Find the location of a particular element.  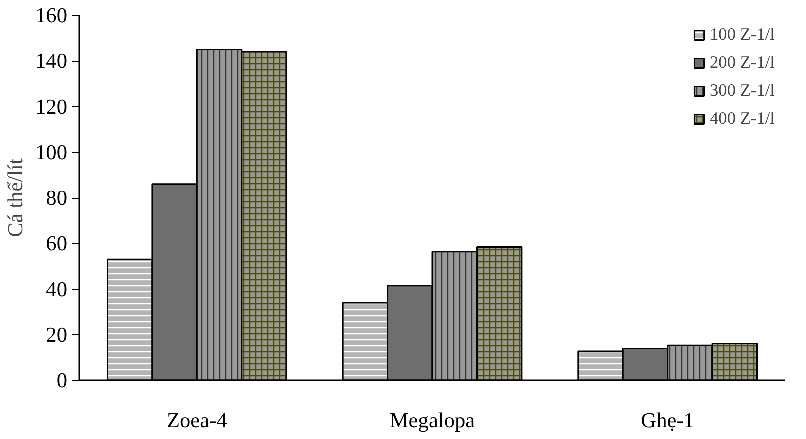

y-tick-label: 80 is located at coordinates (57, 198).